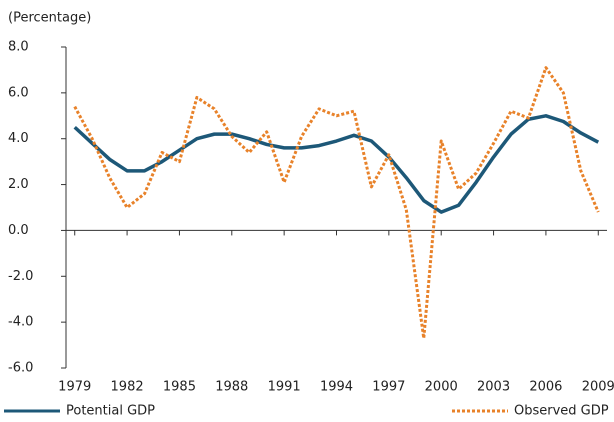 This screenshot has width=614, height=422. I want to click on x-tick-label: 2006, so click(545, 387).